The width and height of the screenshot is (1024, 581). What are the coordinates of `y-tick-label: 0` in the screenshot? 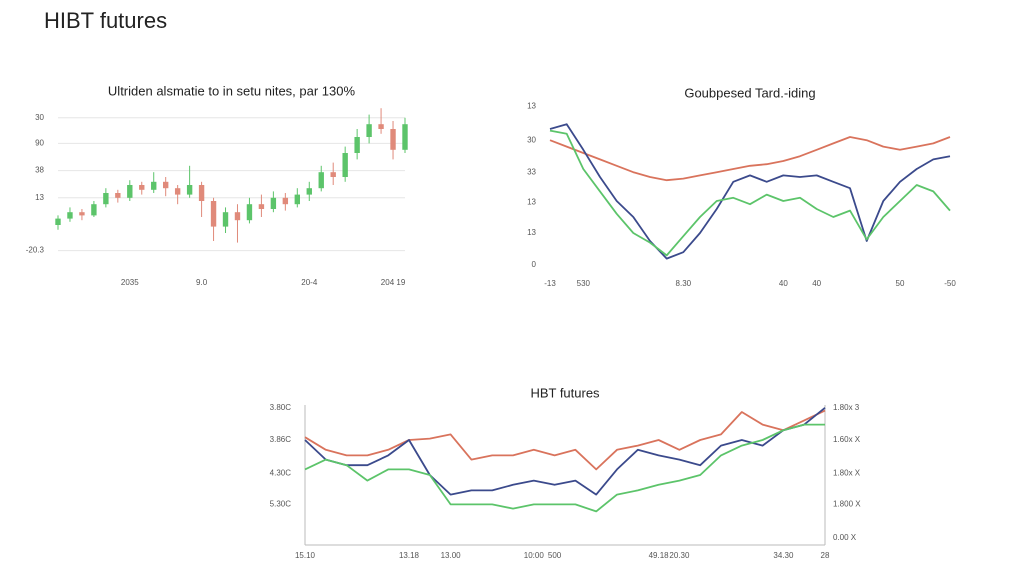 It's located at (534, 264).